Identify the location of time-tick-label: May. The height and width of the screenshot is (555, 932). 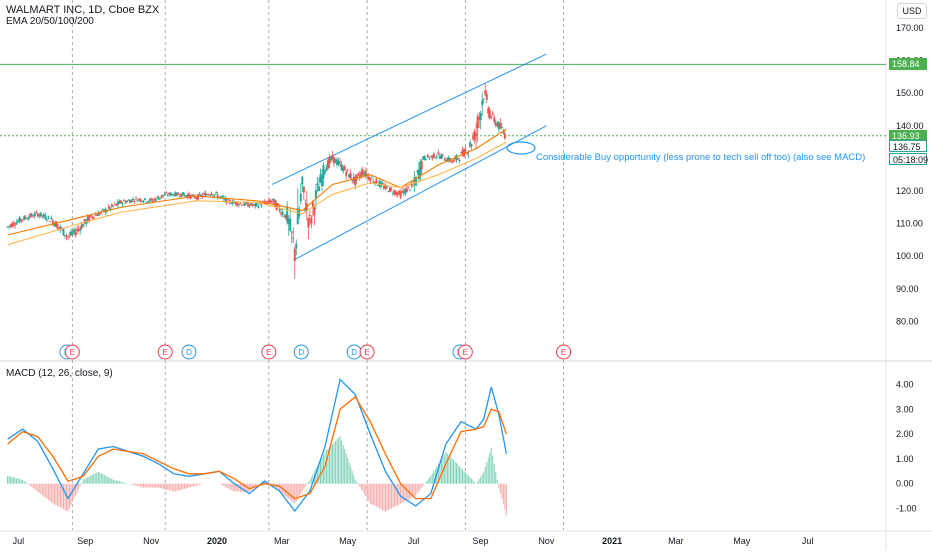
(348, 541).